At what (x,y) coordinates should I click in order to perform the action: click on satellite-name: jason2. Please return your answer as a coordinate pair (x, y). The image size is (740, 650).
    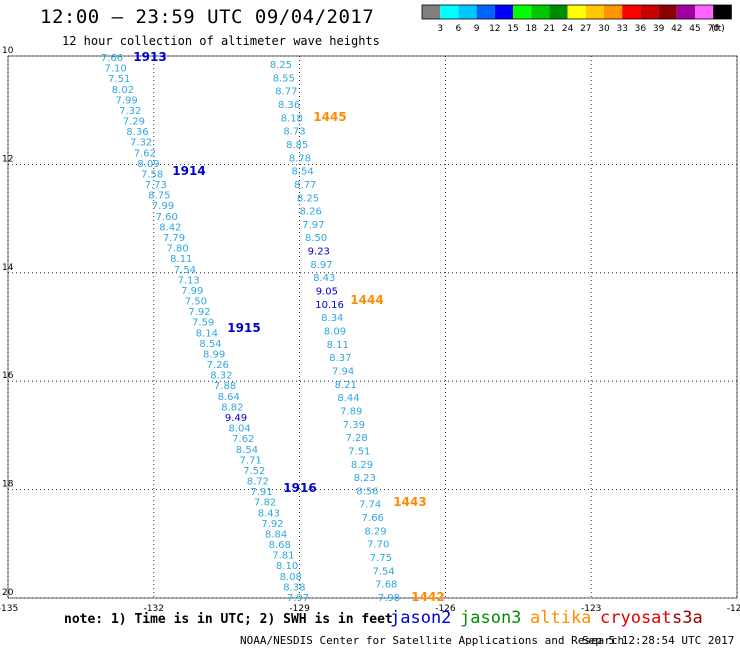
    Looking at the image, I should click on (421, 618).